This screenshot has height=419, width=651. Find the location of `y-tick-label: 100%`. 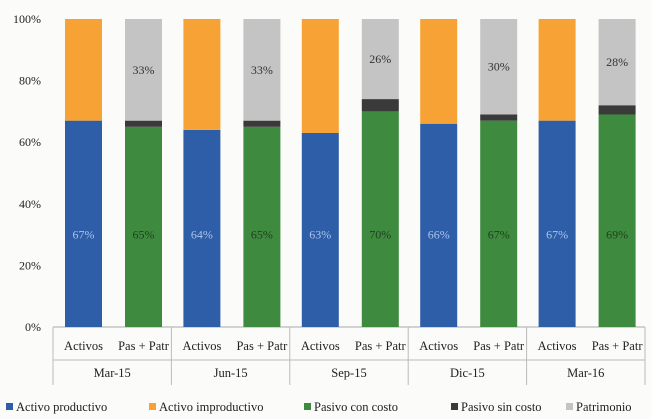

y-tick-label: 100% is located at coordinates (27, 19).